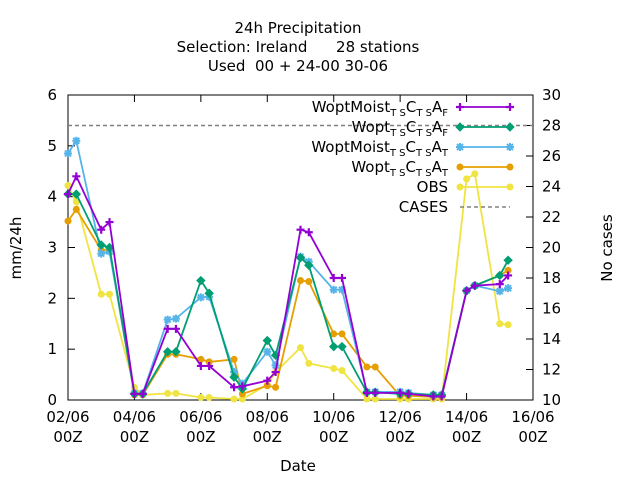 The image size is (640, 484). Describe the element at coordinates (200, 417) in the screenshot. I see `x-tick-label-date: 06/06` at that location.